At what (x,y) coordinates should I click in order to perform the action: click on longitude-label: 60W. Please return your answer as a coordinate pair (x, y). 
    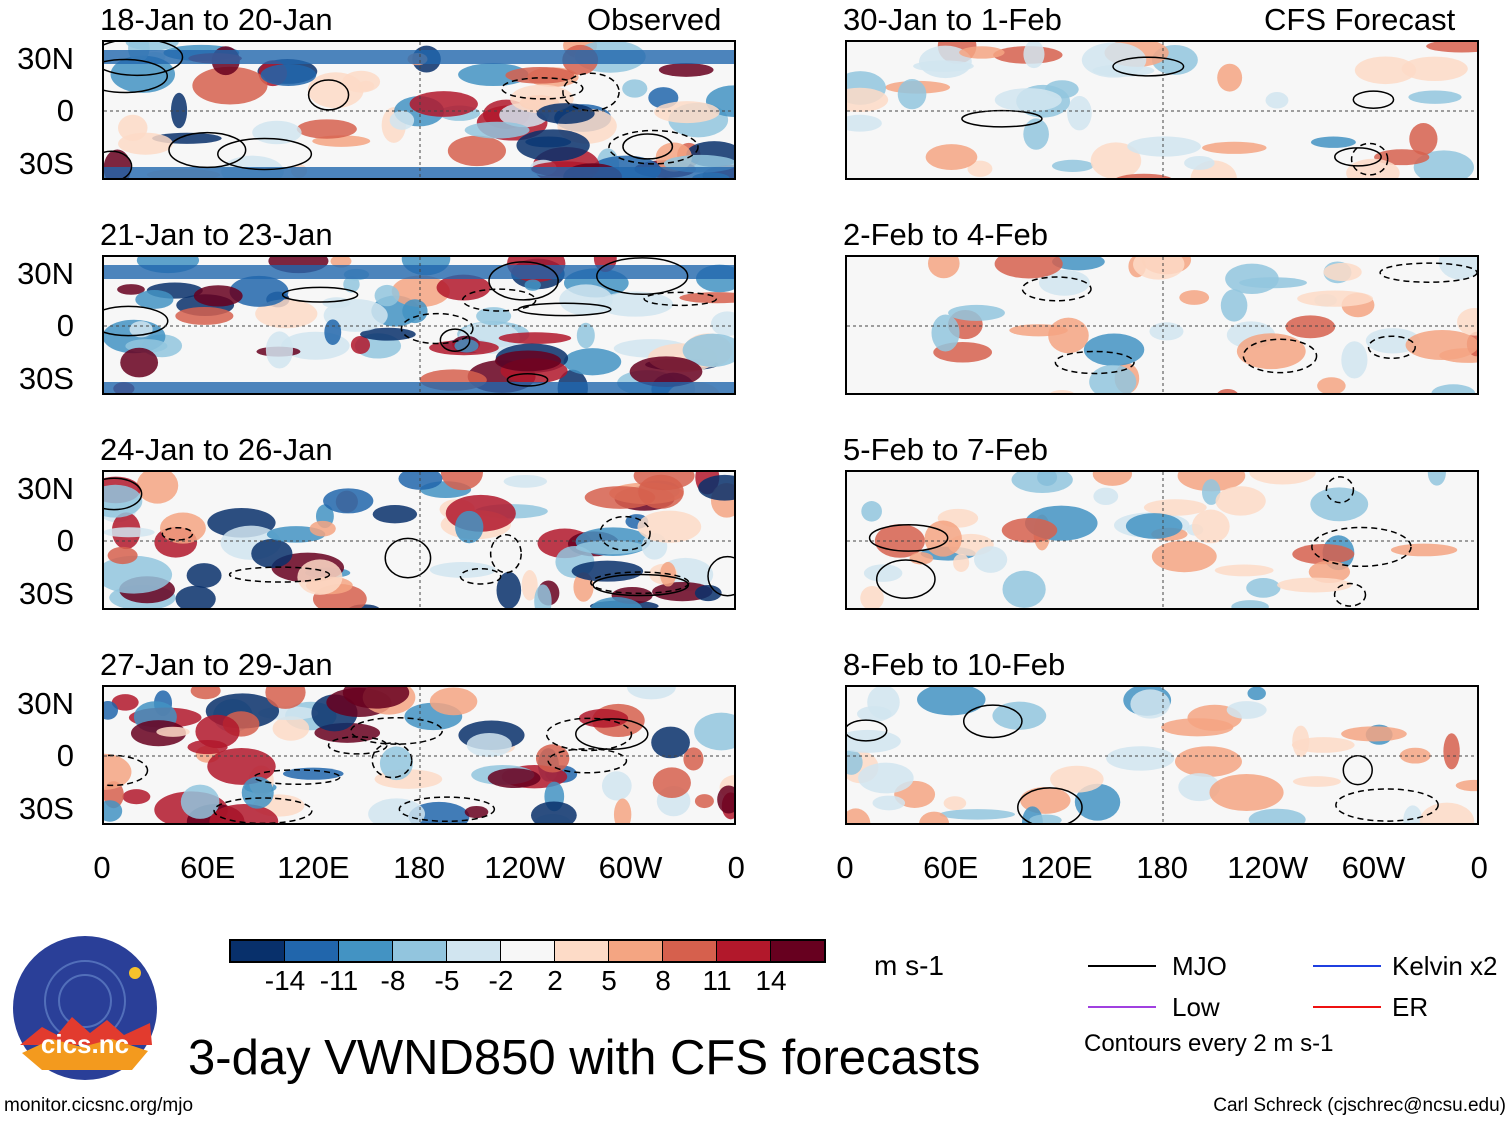
    Looking at the image, I should click on (1373, 867).